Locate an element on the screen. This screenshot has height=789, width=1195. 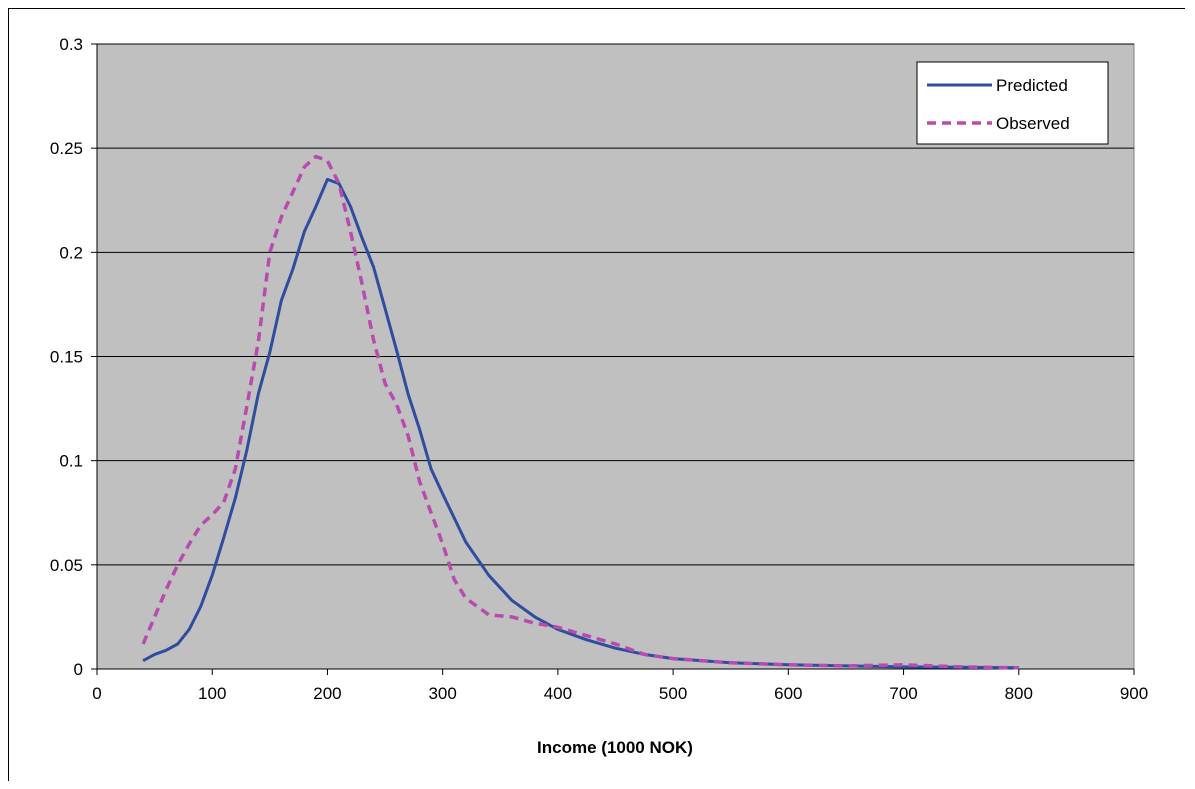
x-tick-label: 500 is located at coordinates (673, 693).